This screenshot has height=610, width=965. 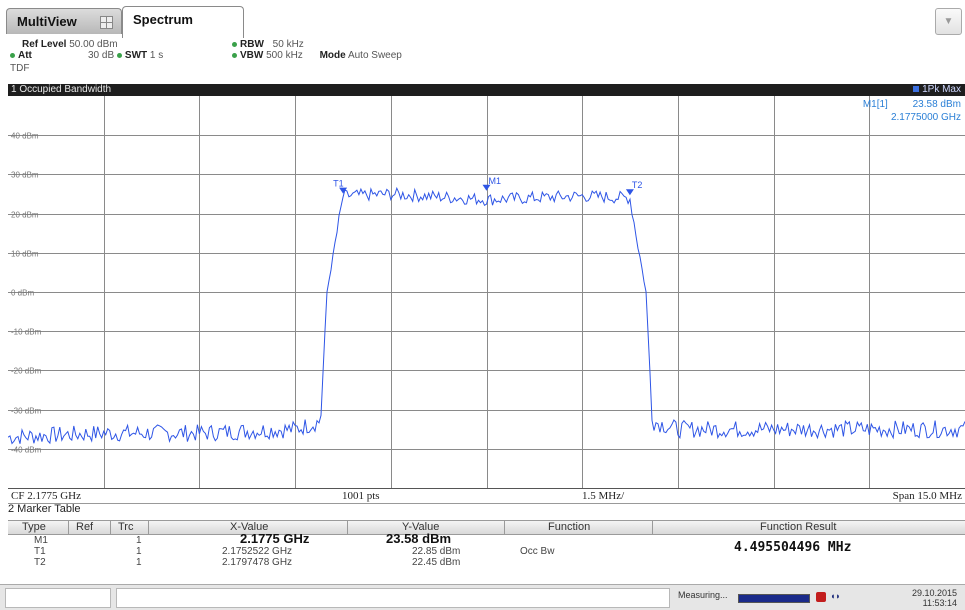 What do you see at coordinates (40, 551) in the screenshot?
I see `row-type: T1` at bounding box center [40, 551].